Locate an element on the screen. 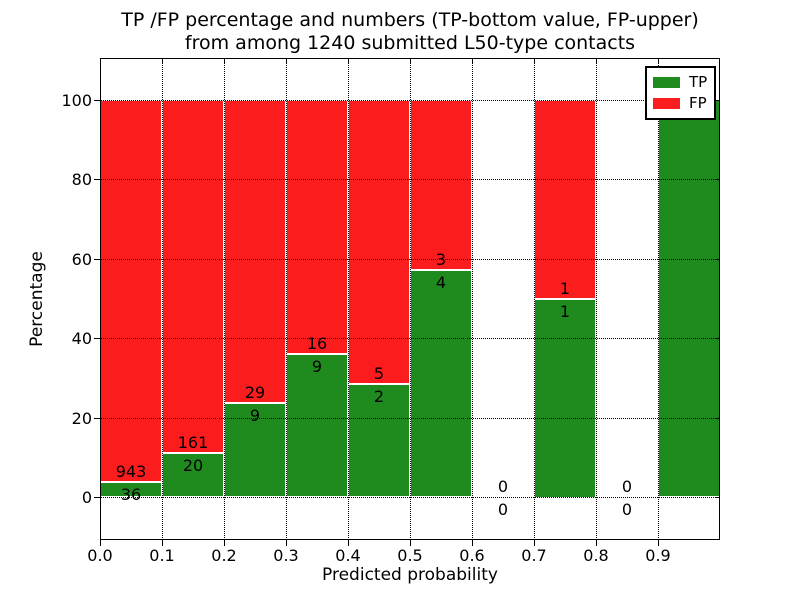 Image resolution: width=800 pixels, height=600 pixels. y-axis-label: Percentage is located at coordinates (37, 299).